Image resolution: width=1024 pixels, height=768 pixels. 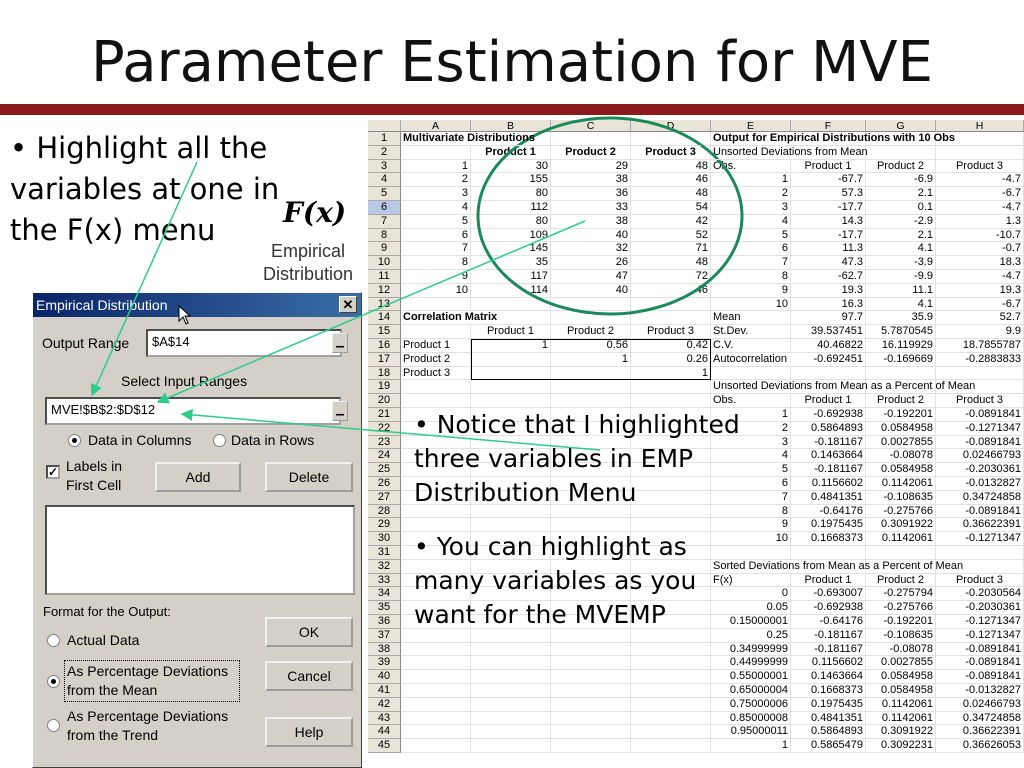 I want to click on table-cell: -0.08078, so click(x=901, y=456).